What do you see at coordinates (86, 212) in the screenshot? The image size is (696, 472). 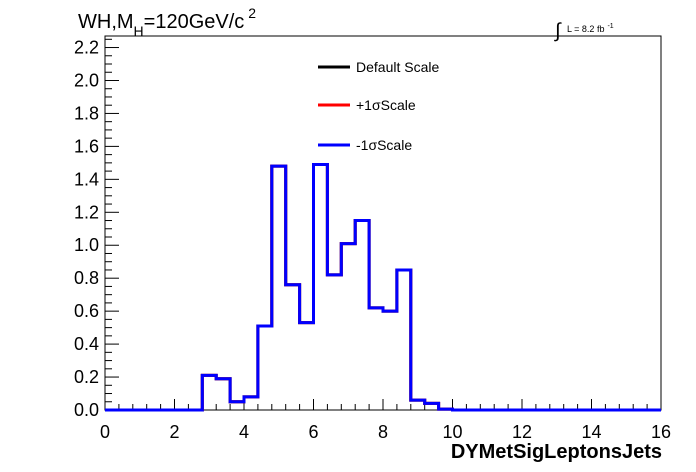 I see `y-tick-label: 1.2` at bounding box center [86, 212].